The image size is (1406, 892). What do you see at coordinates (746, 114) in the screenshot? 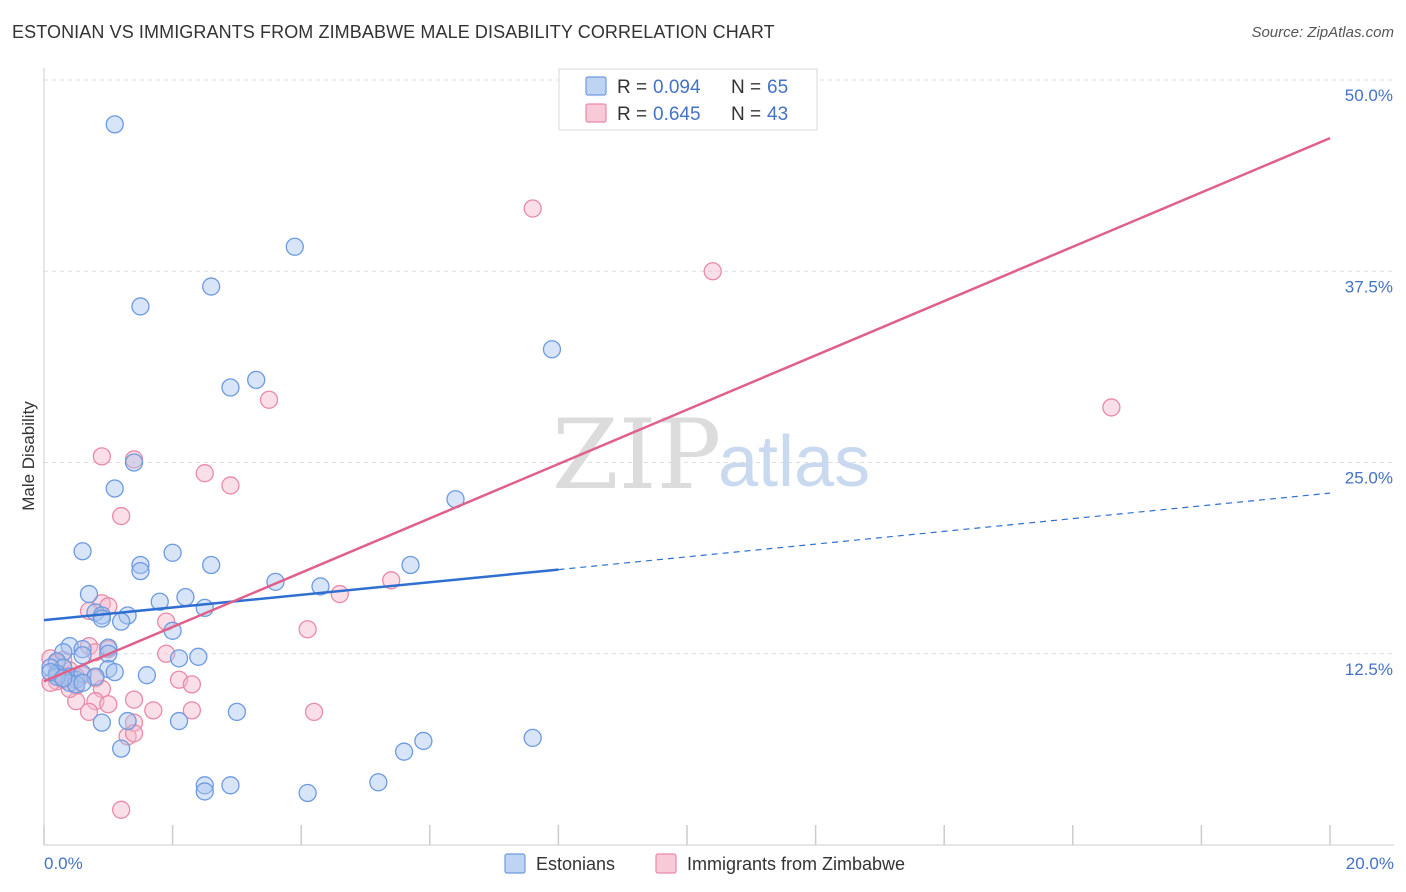
I see `legend-n-label-2: N =` at bounding box center [746, 114].